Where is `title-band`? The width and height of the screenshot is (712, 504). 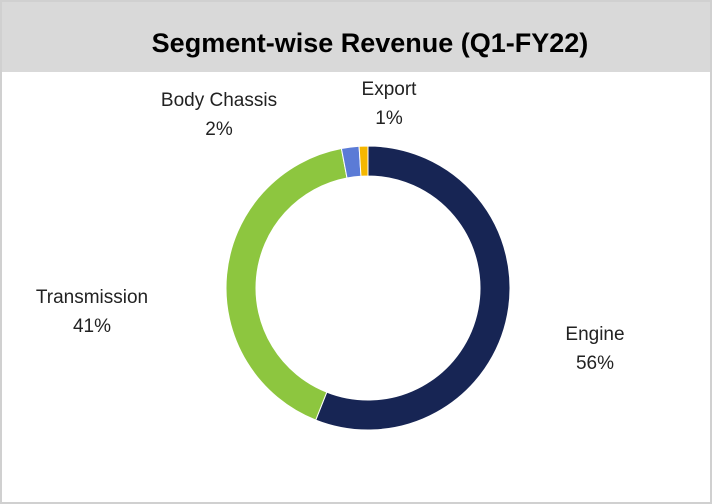 title-band is located at coordinates (356, 37).